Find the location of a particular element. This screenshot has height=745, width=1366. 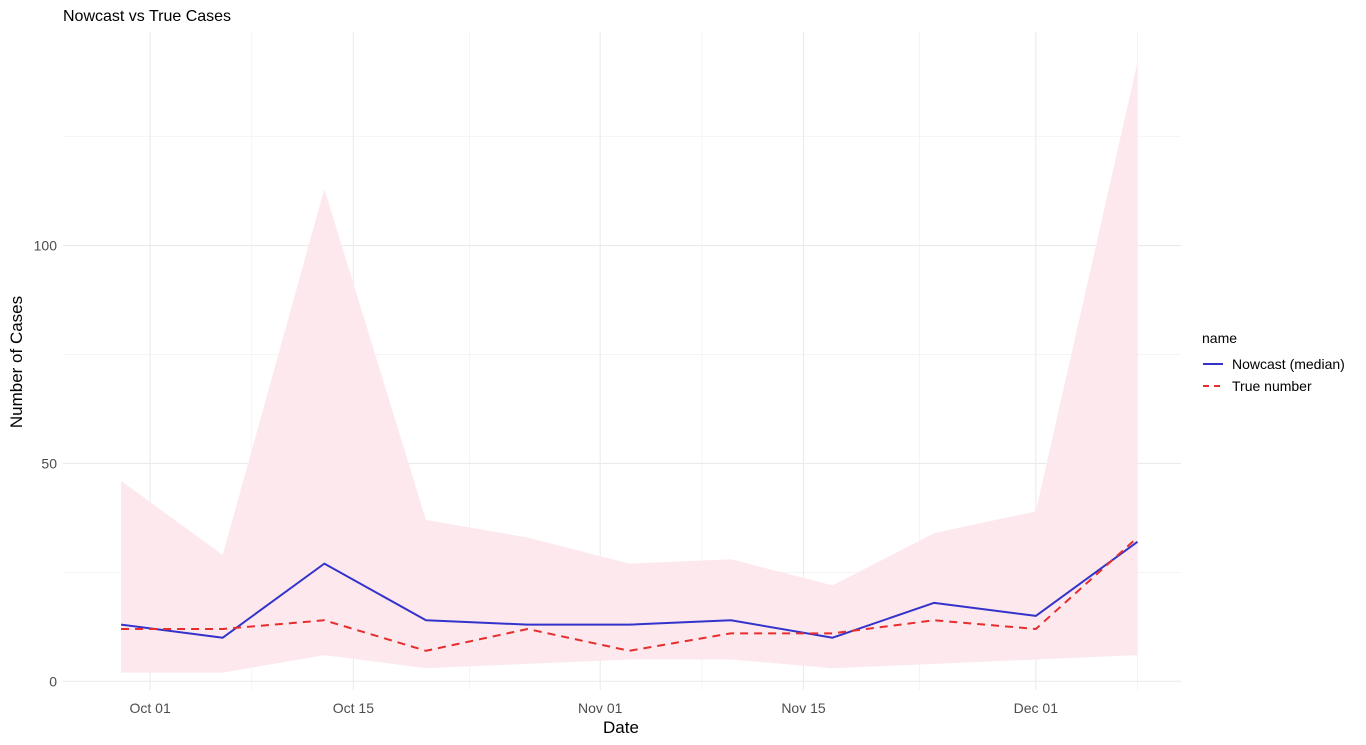

legend-title: name is located at coordinates (1219, 338).